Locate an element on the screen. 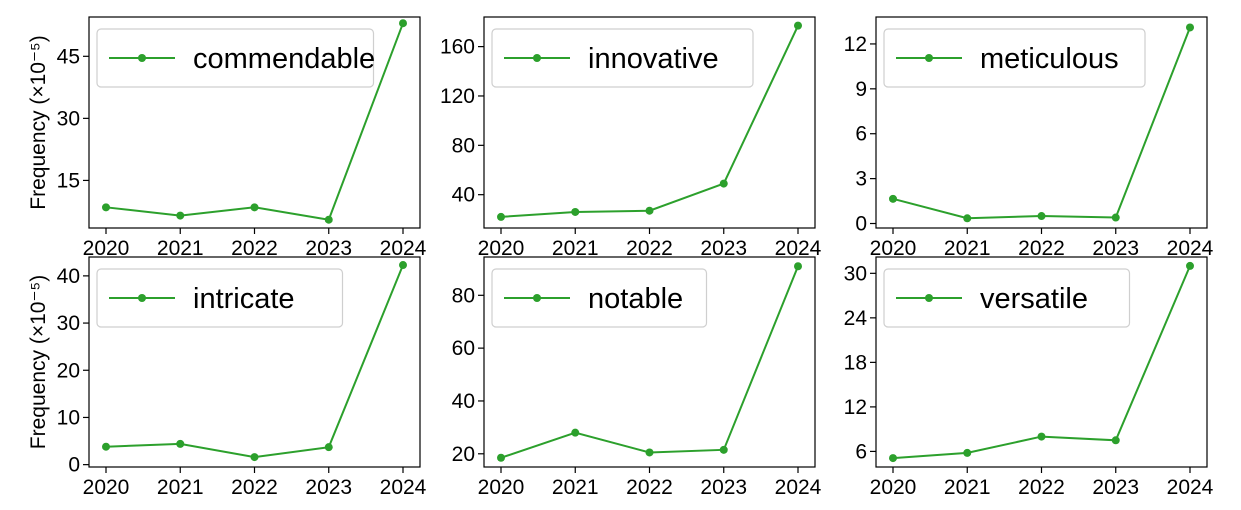 This screenshot has width=1241, height=510. chart-panel-innovative: 40 80 120 160 2020 2021 2022 2023 2024 innovative is located at coordinates (631, 138).